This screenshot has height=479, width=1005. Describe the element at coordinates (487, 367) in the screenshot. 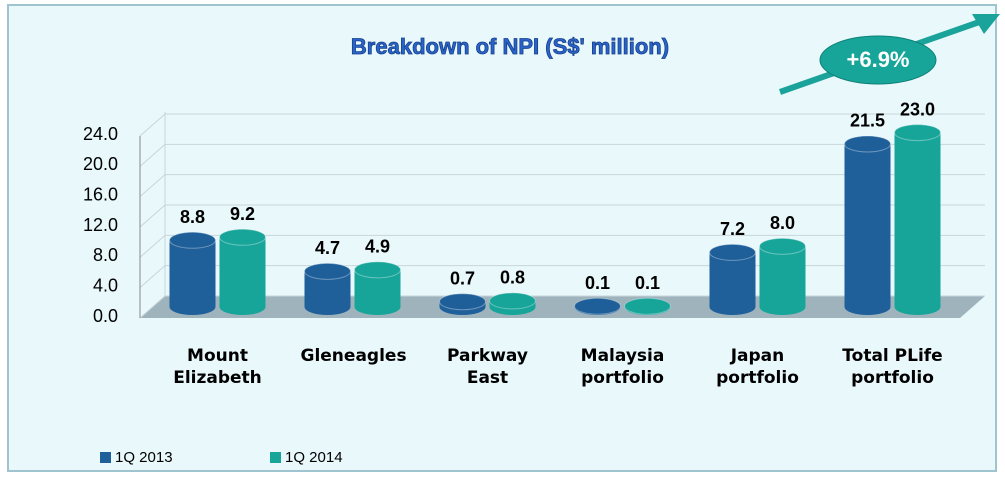

I see `x-tick-label: Parkway East` at that location.